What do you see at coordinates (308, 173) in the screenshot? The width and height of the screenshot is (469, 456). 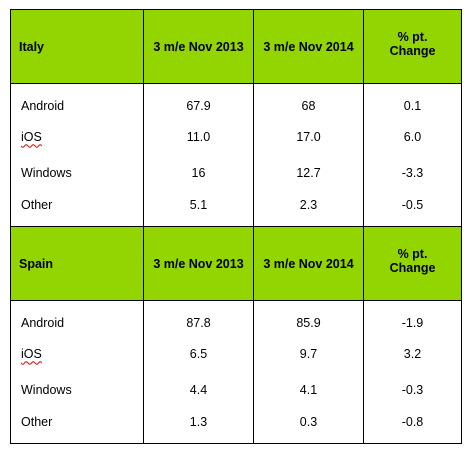 I see `value-2014: 12.7` at bounding box center [308, 173].